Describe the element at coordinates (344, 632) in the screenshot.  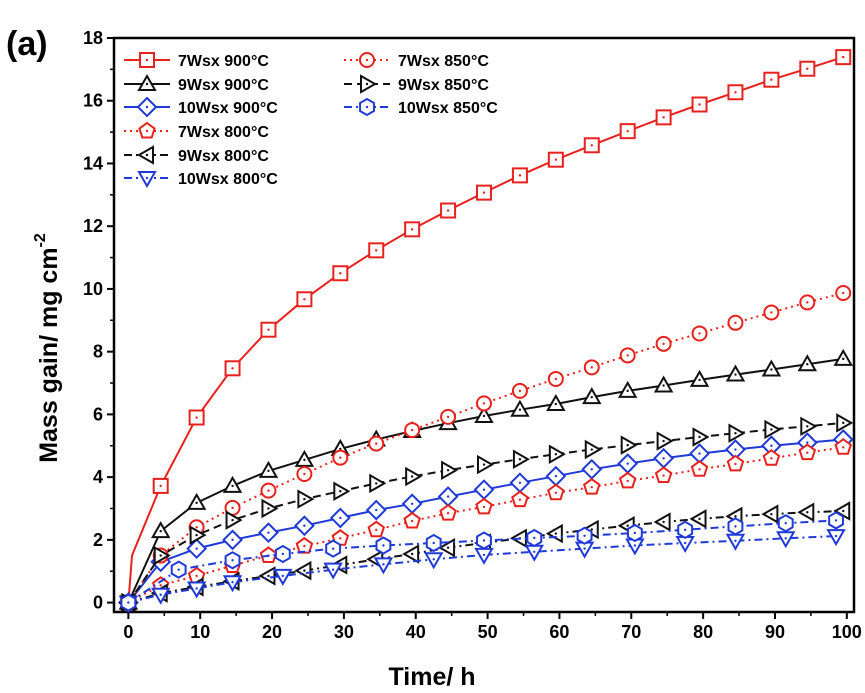
I see `x-tick-label: 30` at that location.